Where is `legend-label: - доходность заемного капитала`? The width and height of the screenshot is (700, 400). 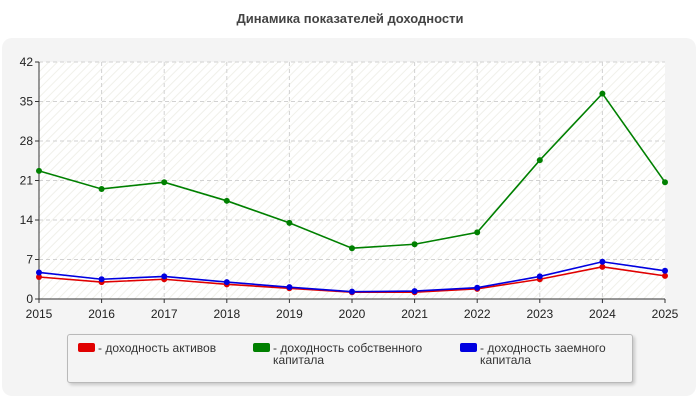
legend-label: - доходность заемного капитала is located at coordinates (543, 354).